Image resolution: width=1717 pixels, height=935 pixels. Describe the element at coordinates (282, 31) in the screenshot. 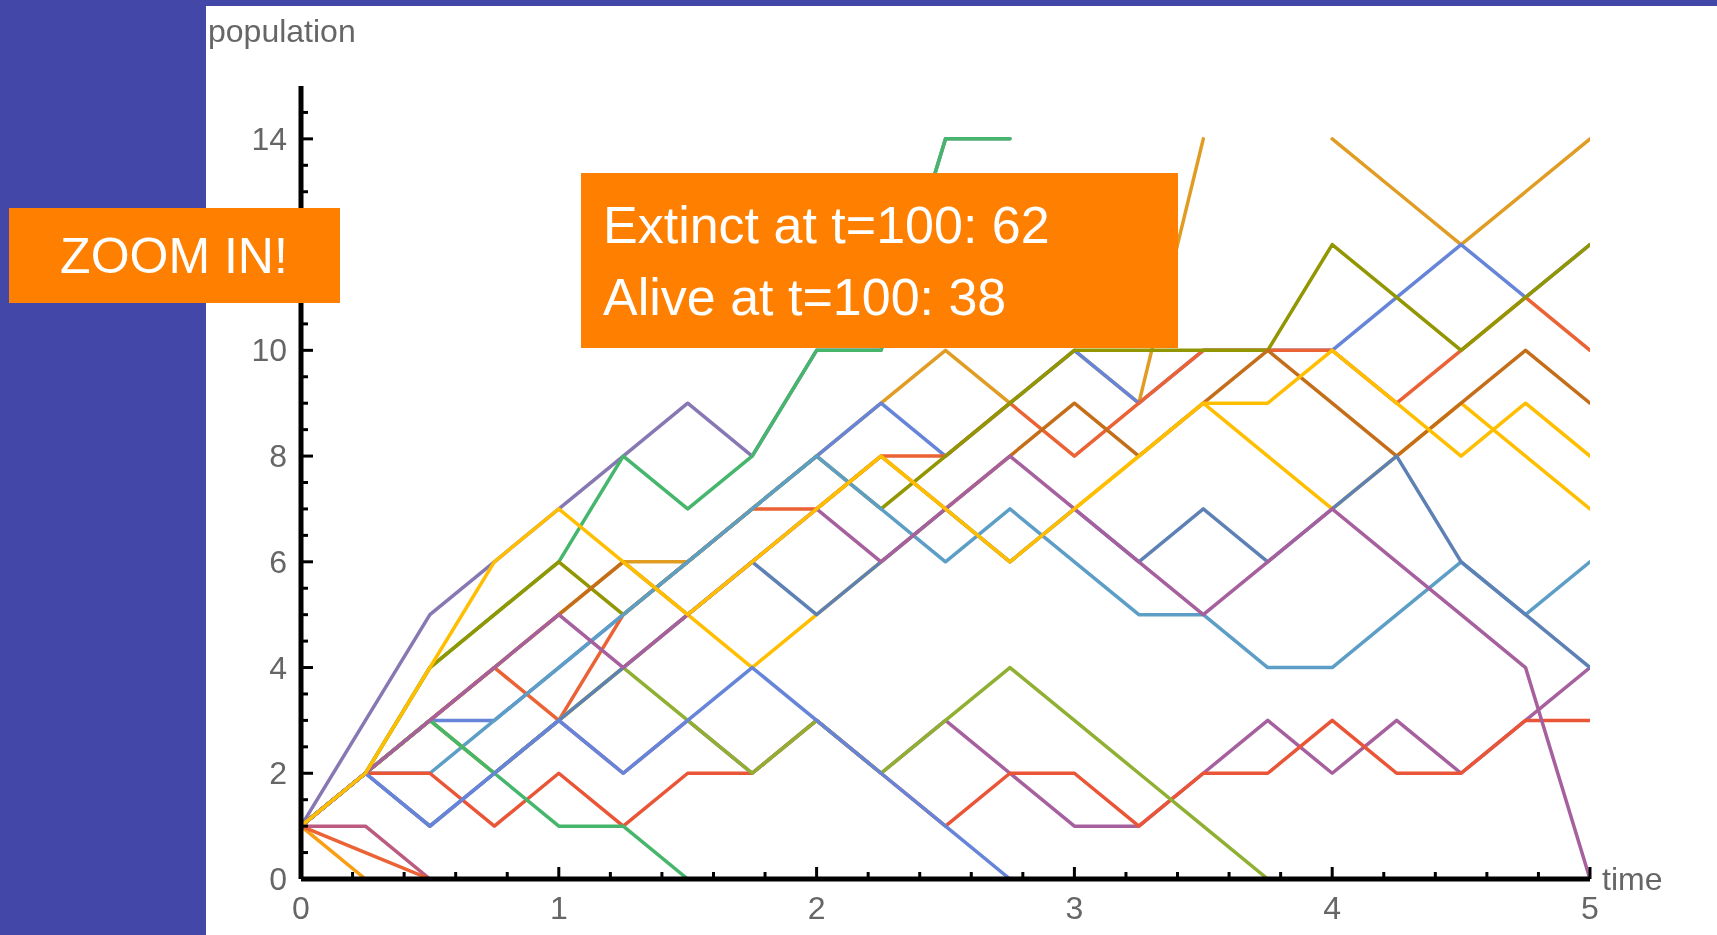

I see `y-axis-title: population` at that location.